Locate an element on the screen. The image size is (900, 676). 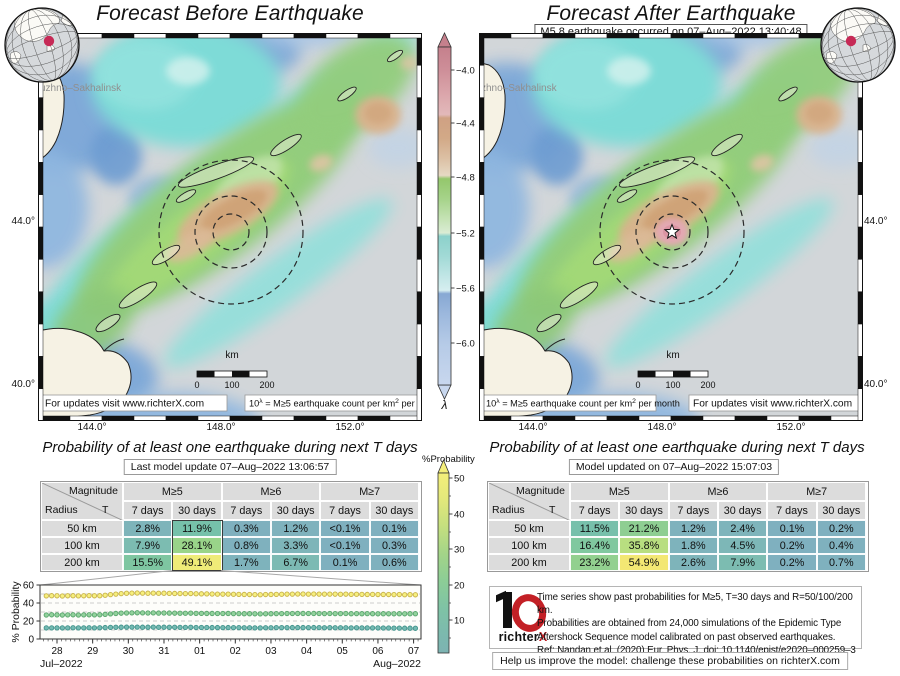
lambda-tick: −5.2 is located at coordinates (465, 234).